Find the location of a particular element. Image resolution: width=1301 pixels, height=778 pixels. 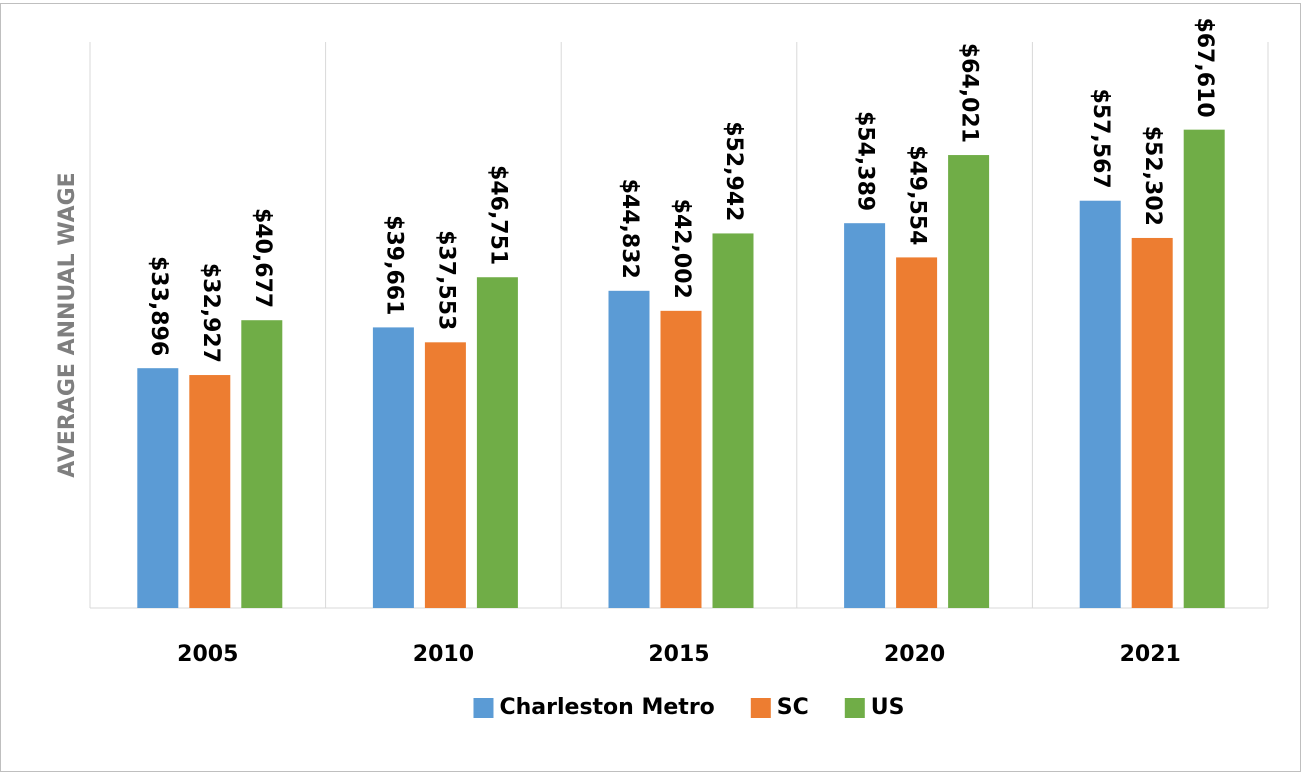

y-axis-label: AVERAGE ANNUAL WAGE is located at coordinates (67, 324).